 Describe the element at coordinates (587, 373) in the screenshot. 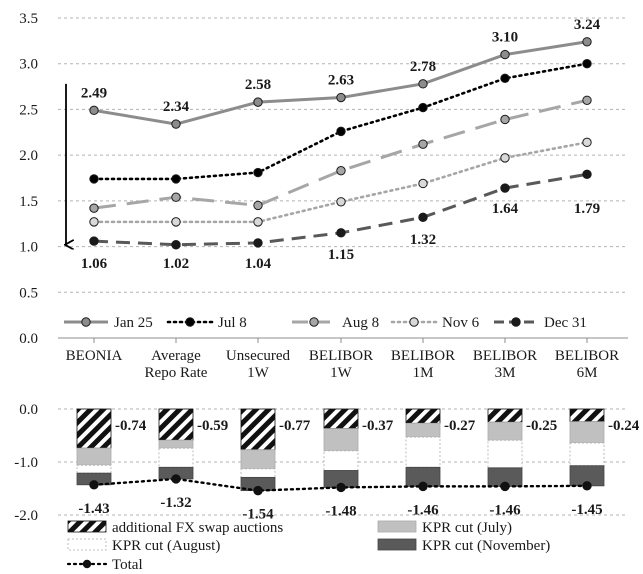

I see `x-tick-label: 6M` at that location.